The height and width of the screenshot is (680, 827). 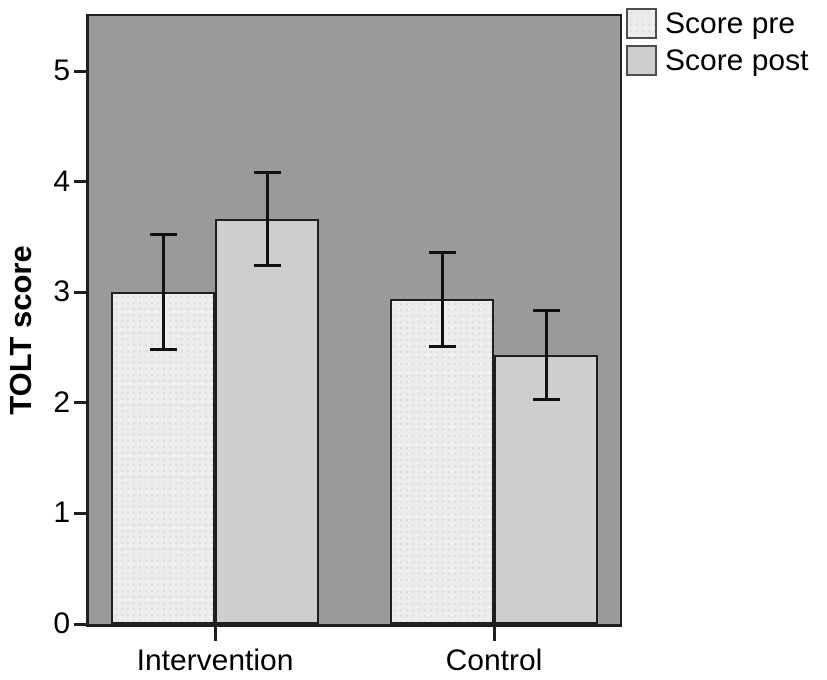 What do you see at coordinates (641, 23) in the screenshot?
I see `legend-swatch-score-pre` at bounding box center [641, 23].